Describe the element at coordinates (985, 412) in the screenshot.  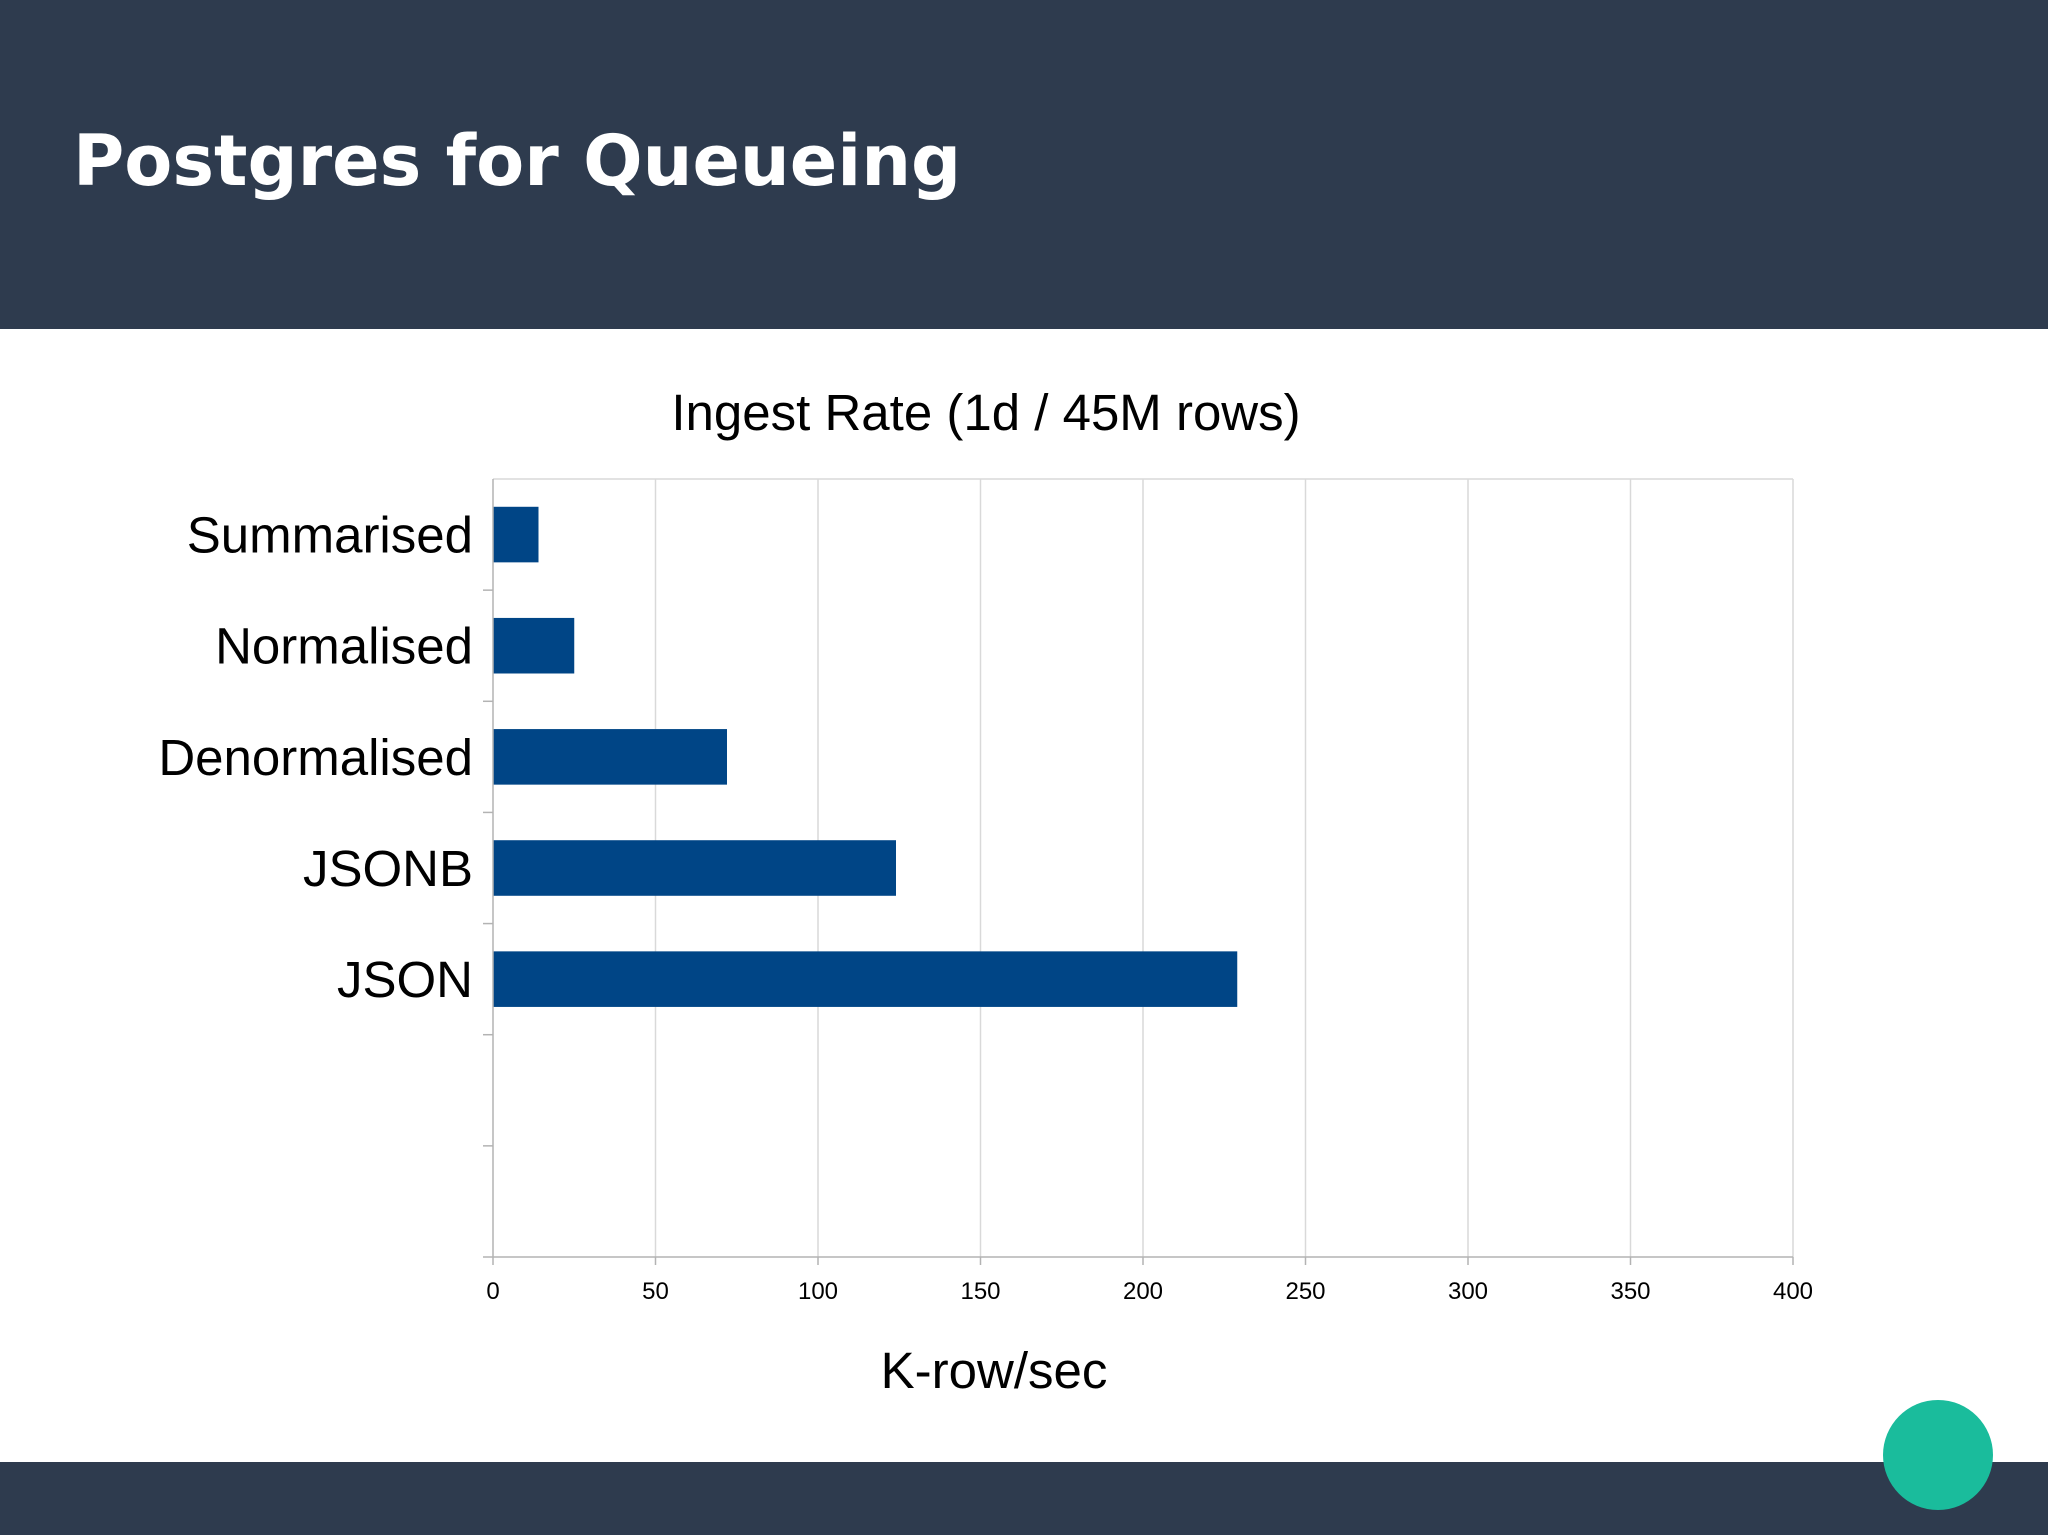
I see `chart-title: Ingest Rate (1d / 45M rows)` at that location.